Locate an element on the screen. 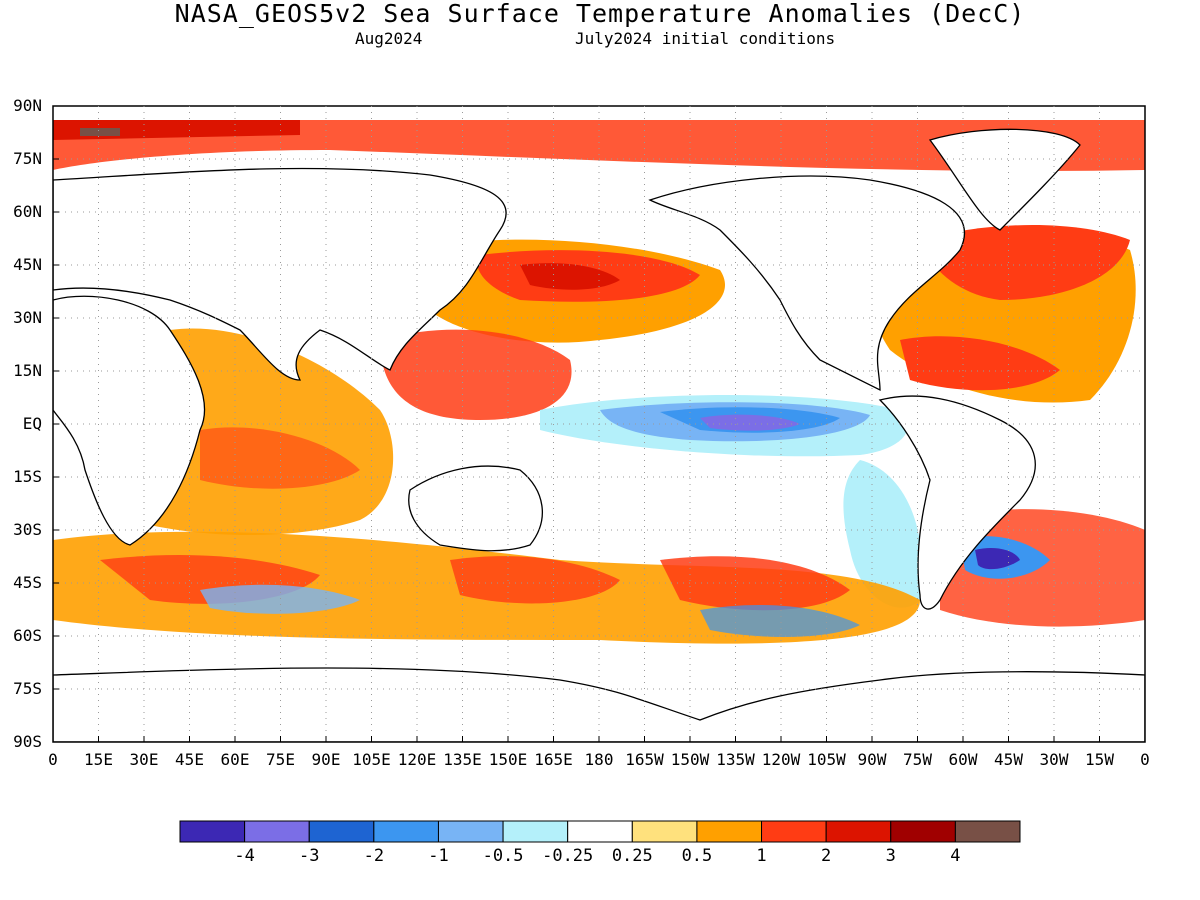 This screenshot has height=900, width=1200. lat-tick-label: 75S is located at coordinates (27, 688).